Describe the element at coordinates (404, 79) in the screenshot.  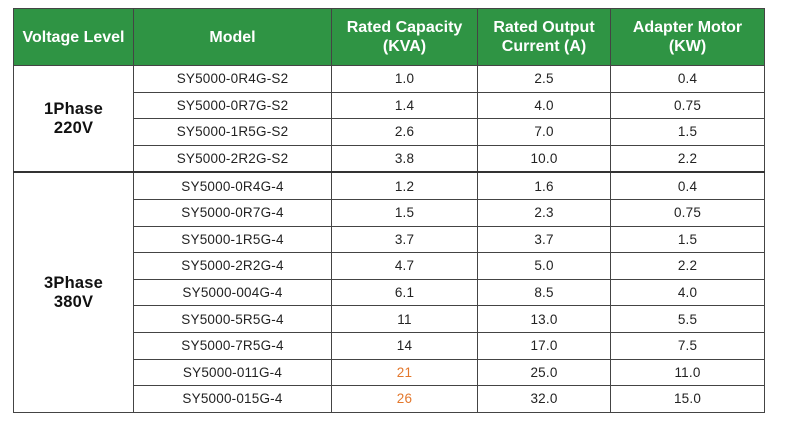
I see `rated-capacity-cell: 1.0` at that location.